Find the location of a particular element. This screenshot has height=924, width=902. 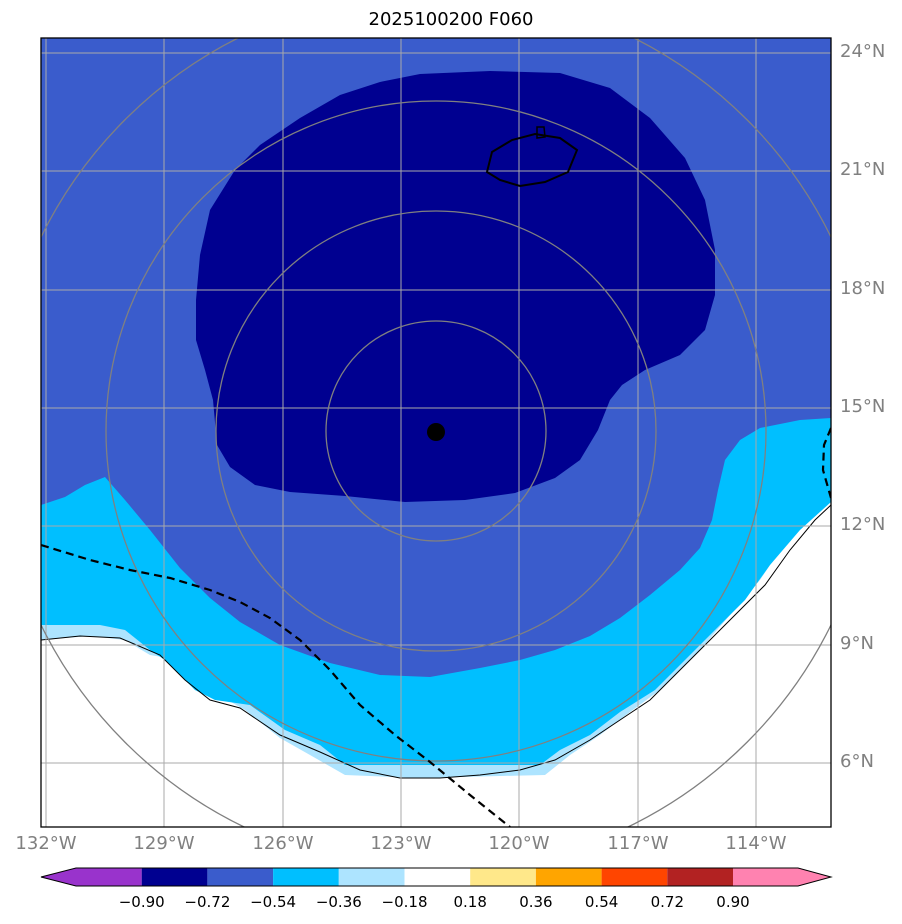

colorbar-tick: −0.18 is located at coordinates (404, 902).